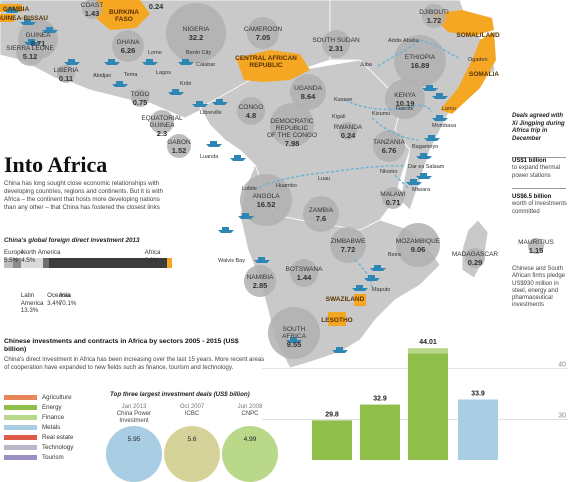  I want to click on port-label: Benin City, so click(198, 53).